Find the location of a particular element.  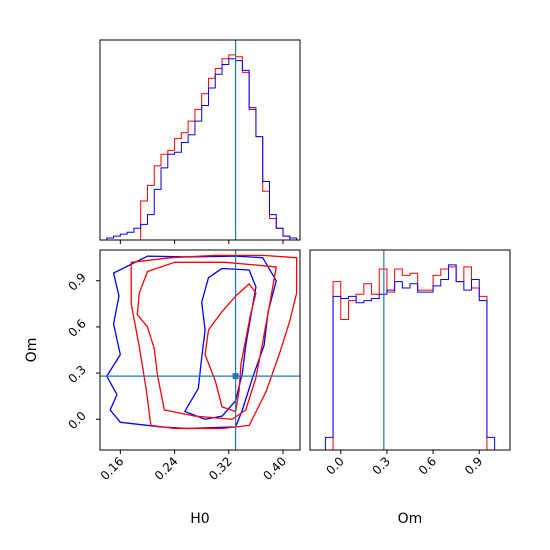

h0-hist-series_a is located at coordinates (198, 147).